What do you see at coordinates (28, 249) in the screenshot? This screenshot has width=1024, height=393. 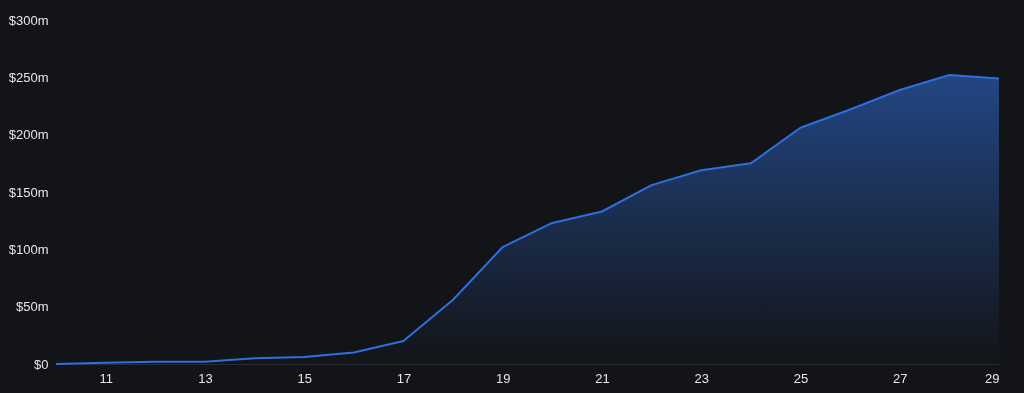 I see `y-tick-label: $100m` at bounding box center [28, 249].